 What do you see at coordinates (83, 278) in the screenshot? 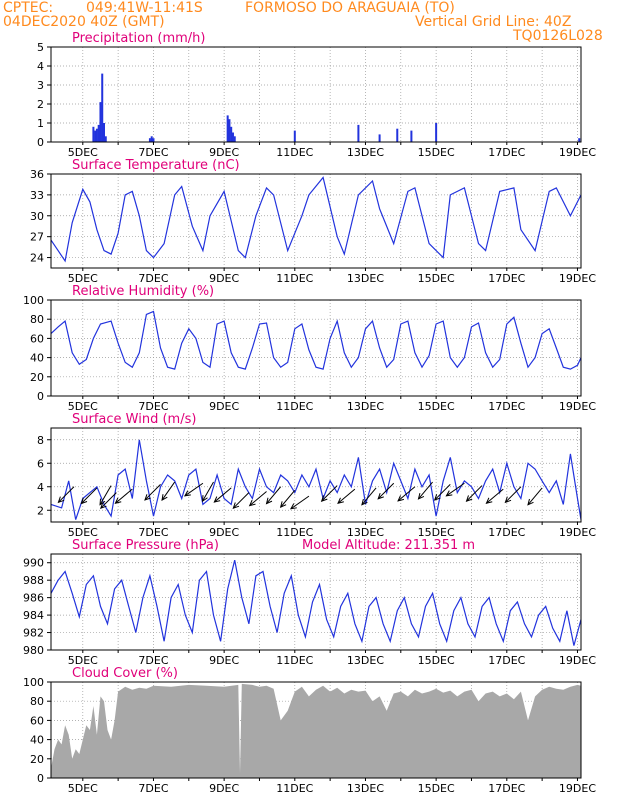
I see `x-tick-label: 5DEC` at bounding box center [83, 278].